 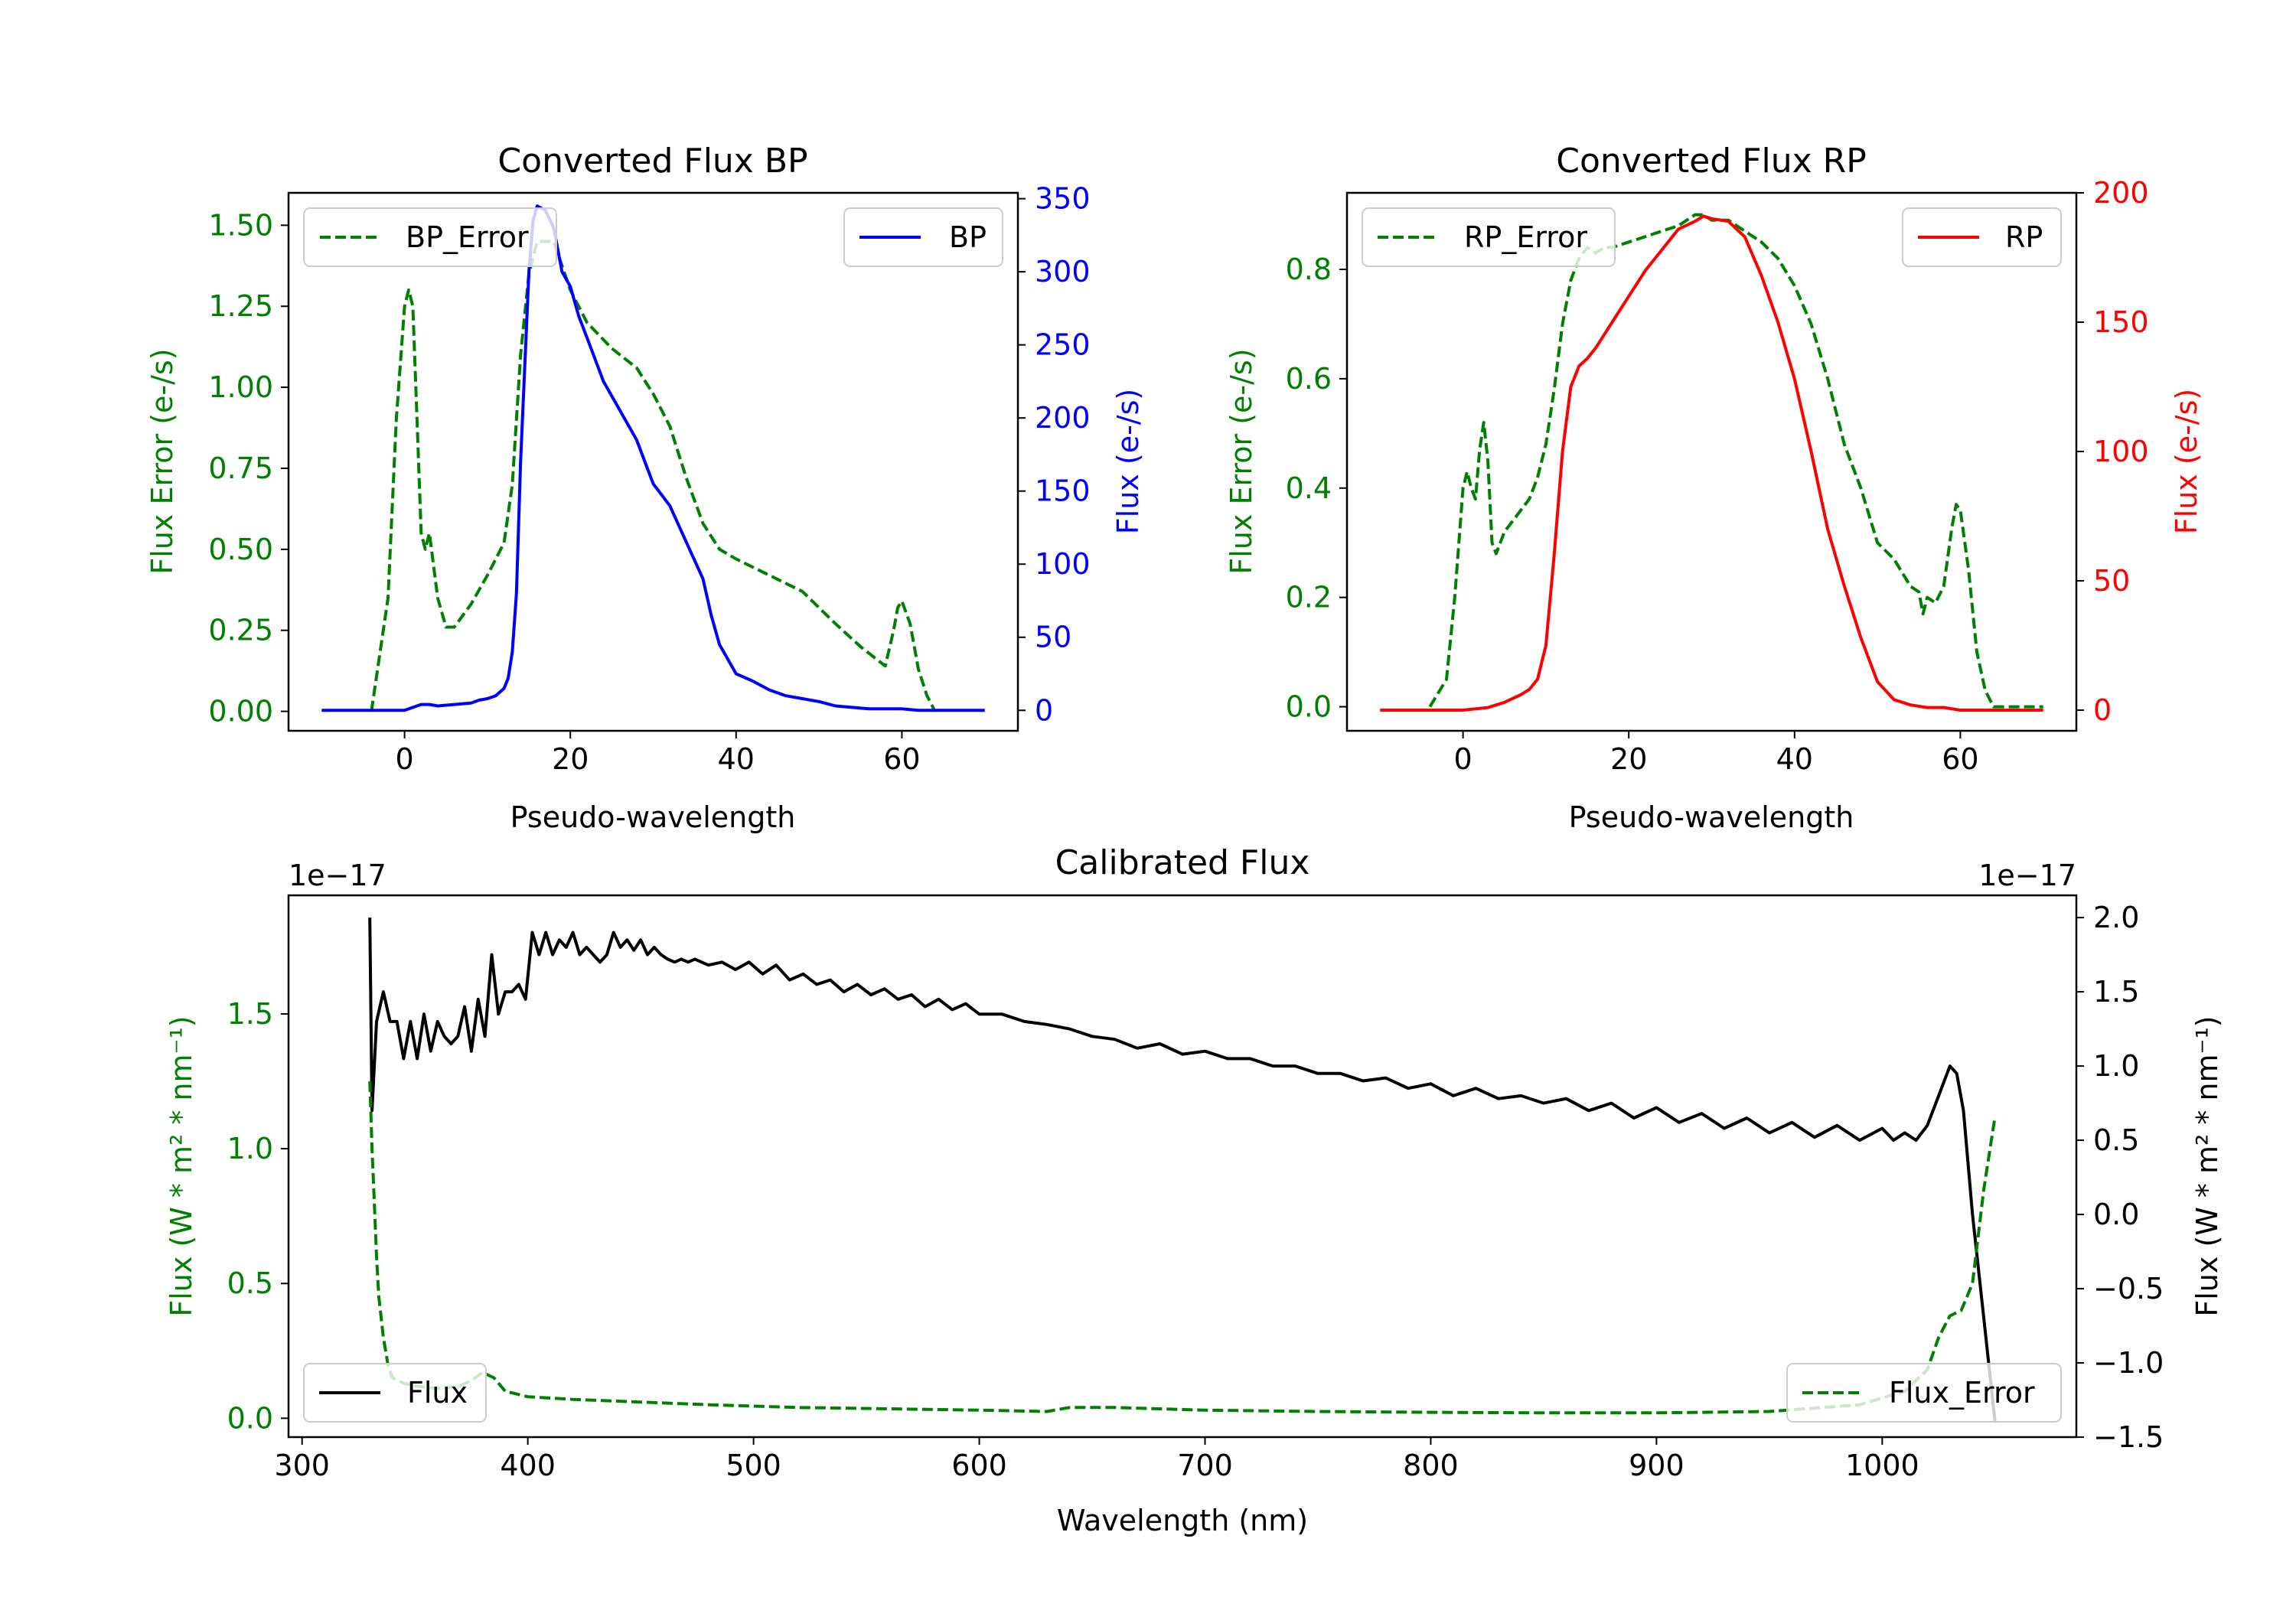 What do you see at coordinates (1794, 759) in the screenshot?
I see `rp-x-tick-label: 40` at bounding box center [1794, 759].